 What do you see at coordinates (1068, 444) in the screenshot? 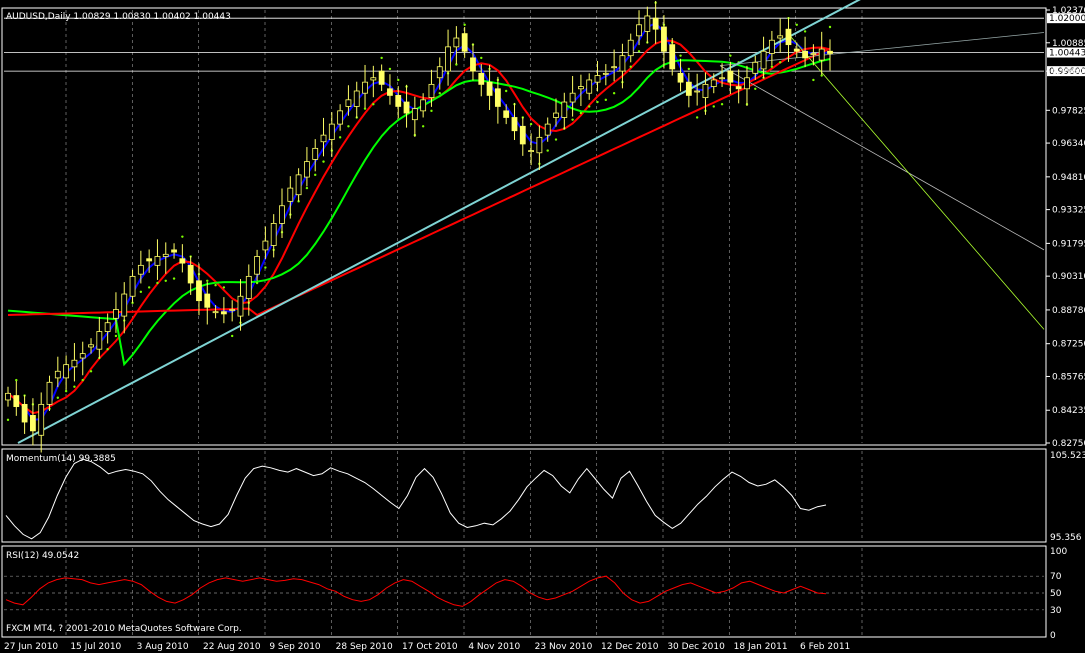
I see `price-tick-label: 0.82750` at bounding box center [1068, 444].